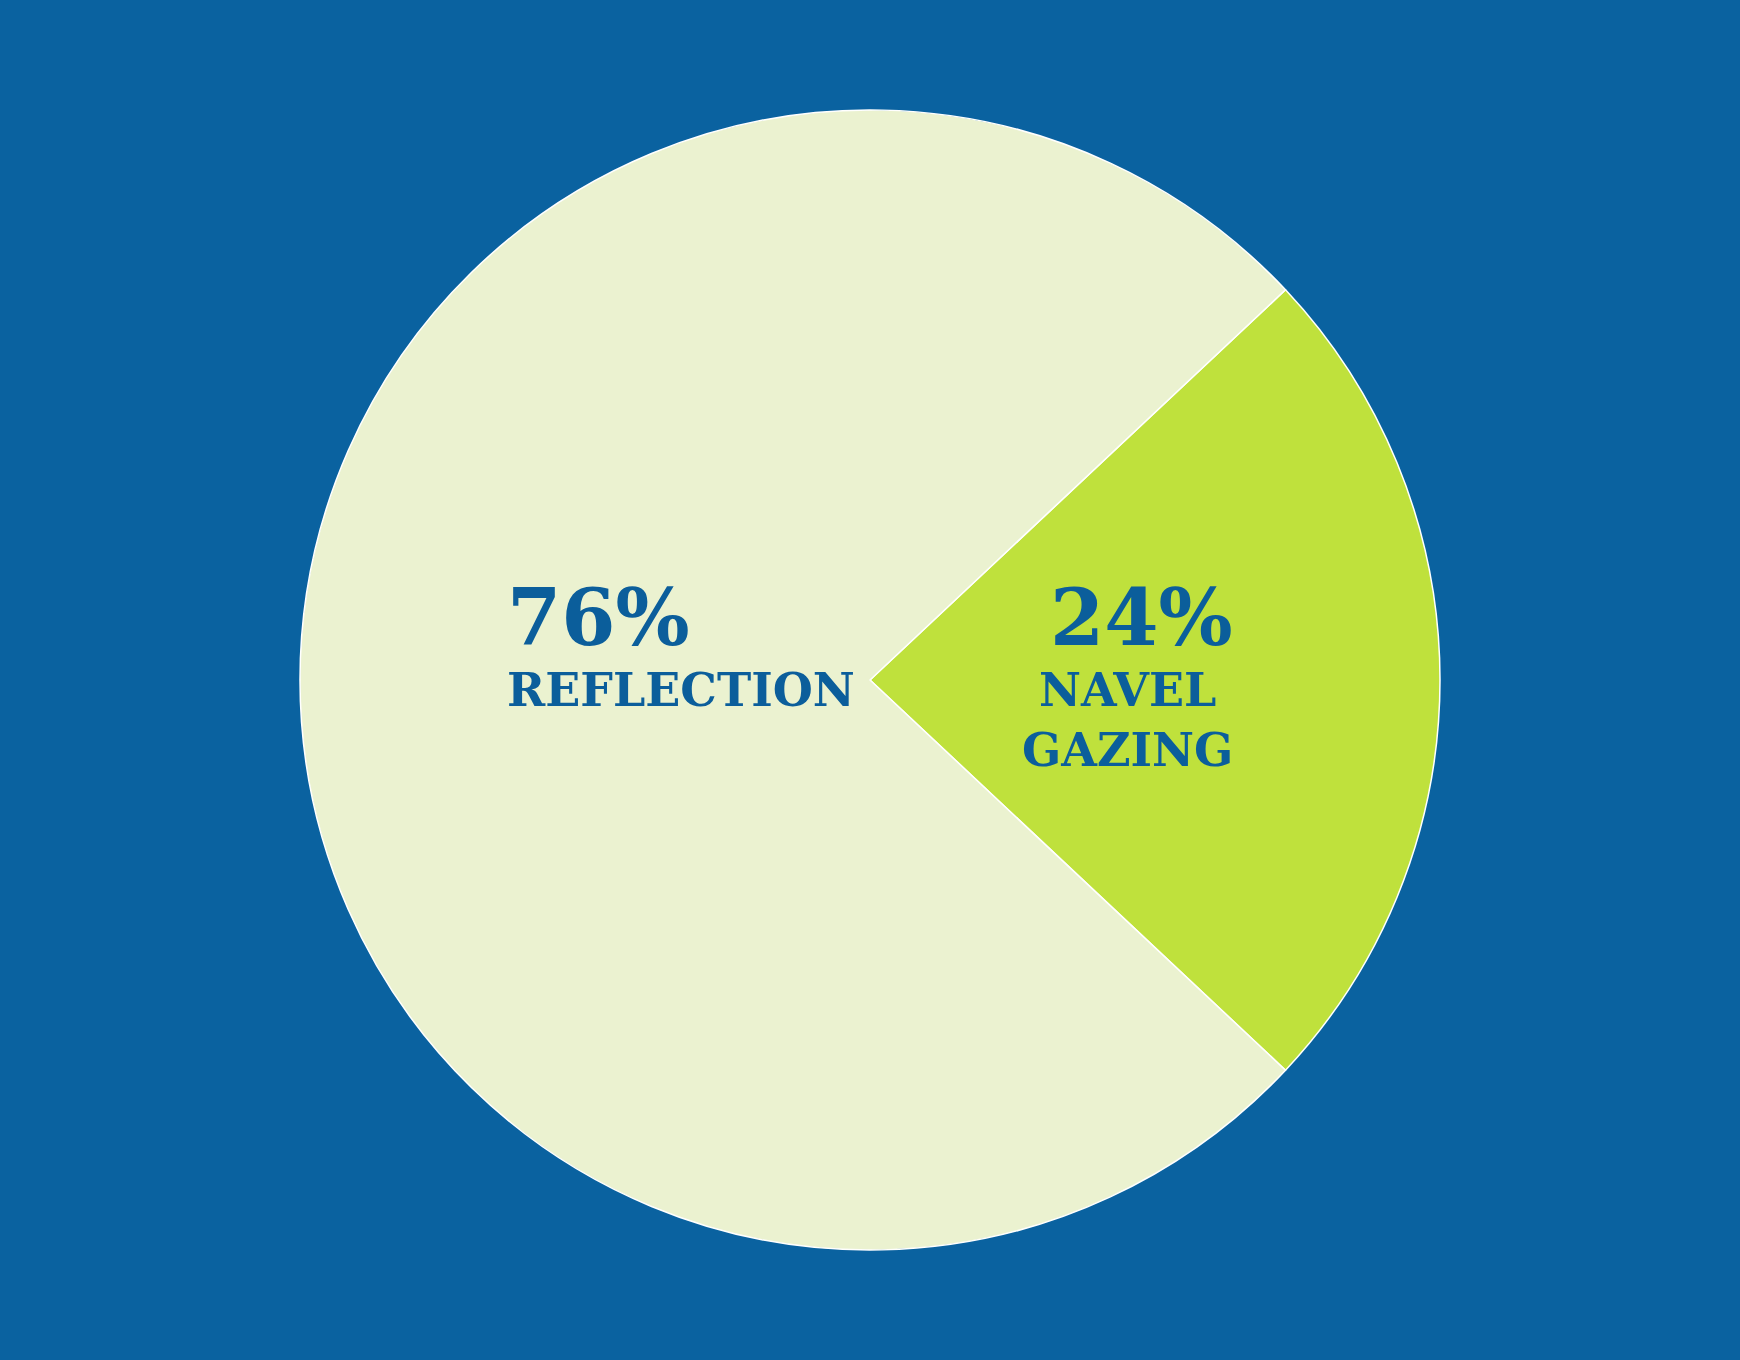  Describe the element at coordinates (1128, 720) in the screenshot. I see `slice-label: NAVEL GAZING` at that location.